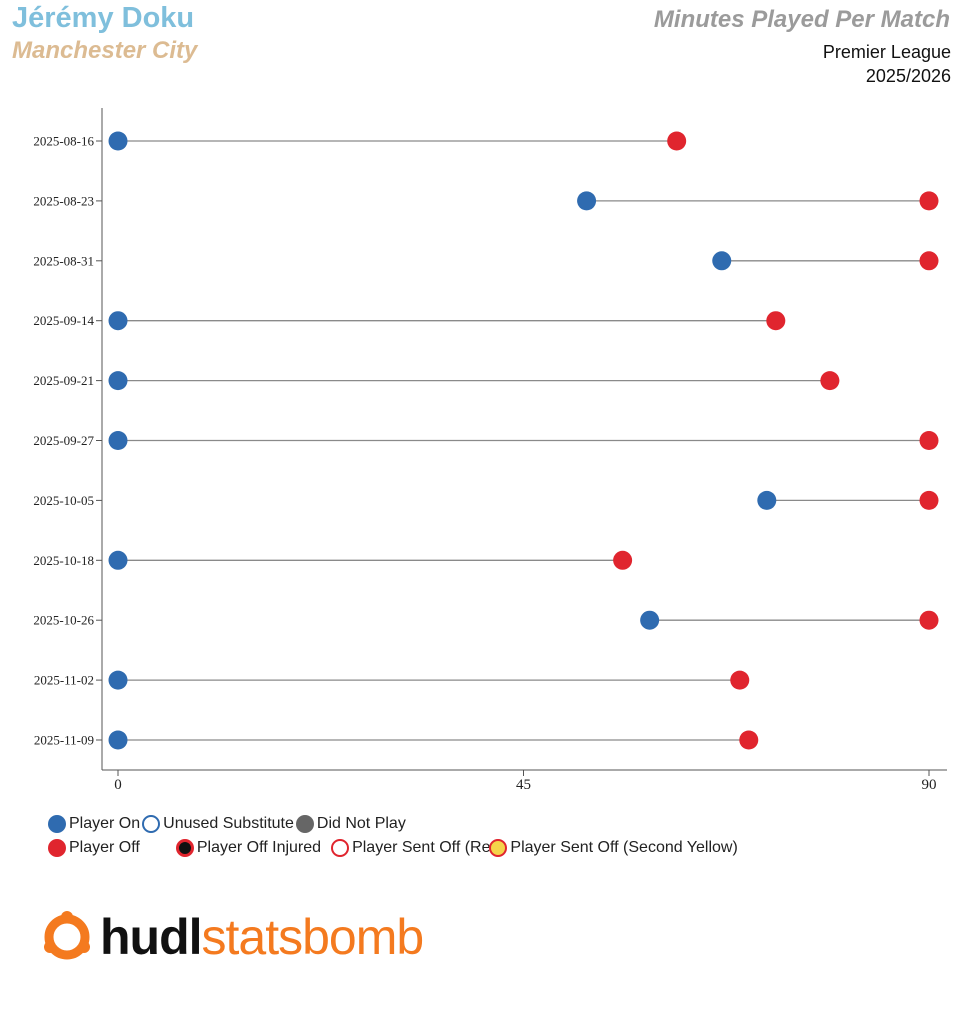  What do you see at coordinates (64, 740) in the screenshot?
I see `y-tick-label: 2025-11-09` at bounding box center [64, 740].